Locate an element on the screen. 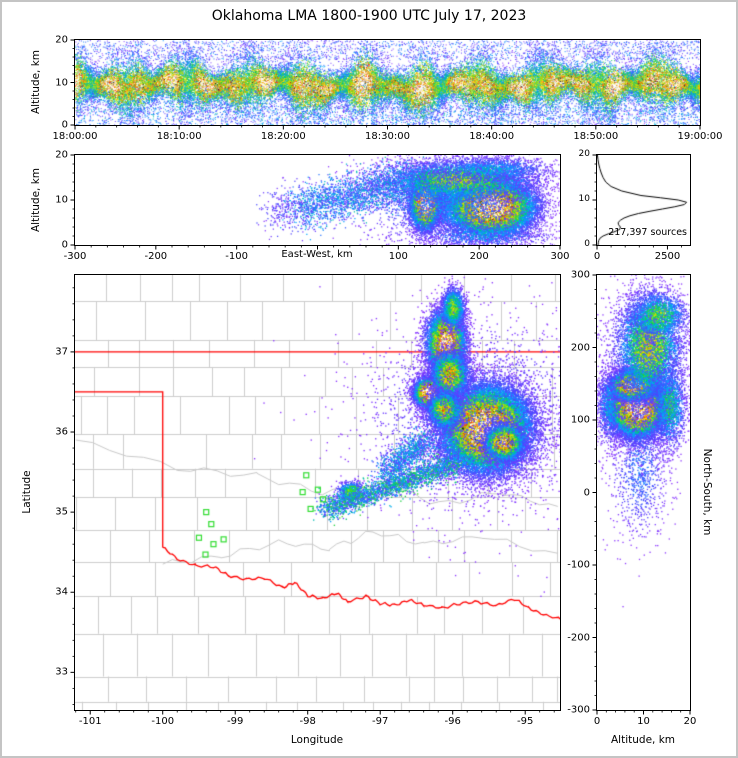 This screenshot has height=758, width=738. source-count-annotation: 217,397 sources is located at coordinates (647, 232).